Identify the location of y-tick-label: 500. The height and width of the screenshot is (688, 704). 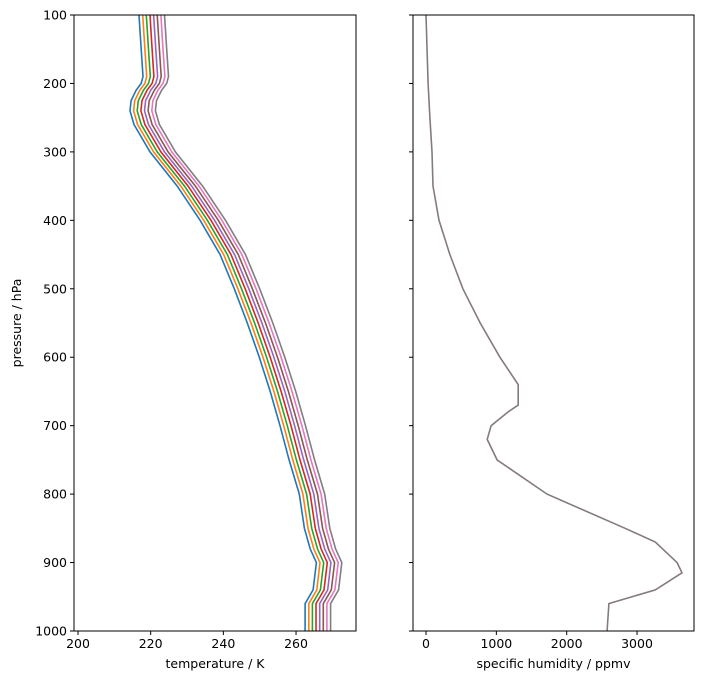
(55, 288).